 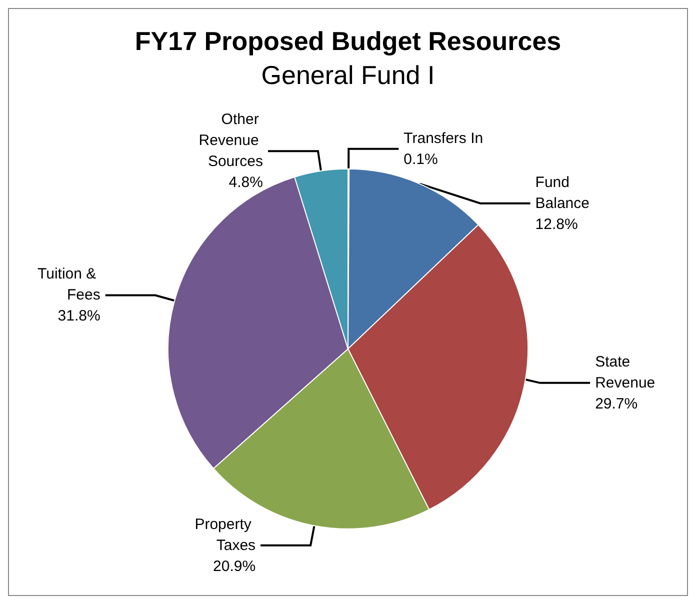 What do you see at coordinates (69, 285) in the screenshot?
I see `slice-label: Tuition & Fees` at bounding box center [69, 285].